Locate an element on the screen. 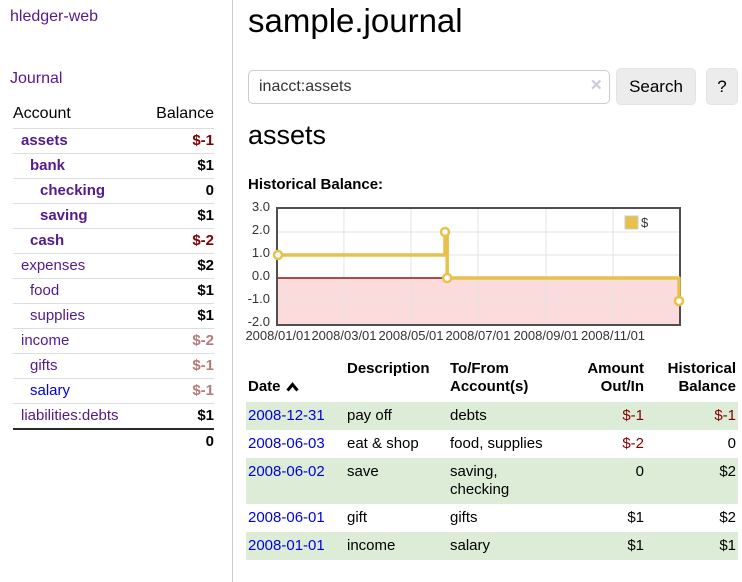 The height and width of the screenshot is (582, 742). brand-link: hledger-web is located at coordinates (54, 16).